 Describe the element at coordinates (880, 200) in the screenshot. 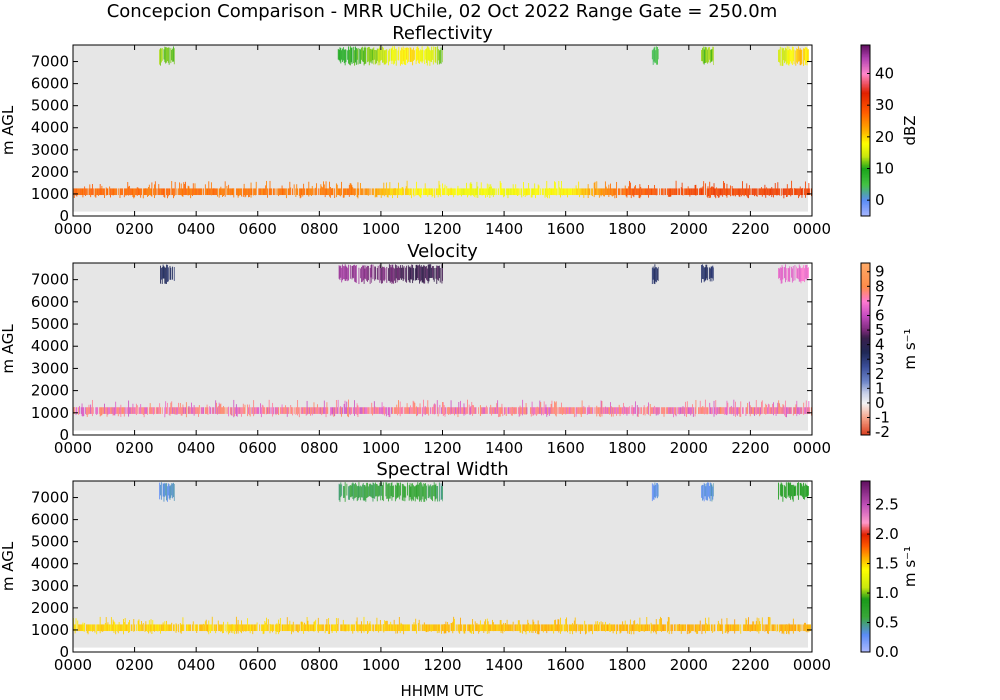

I see `colorbar-tick-label: 0` at that location.